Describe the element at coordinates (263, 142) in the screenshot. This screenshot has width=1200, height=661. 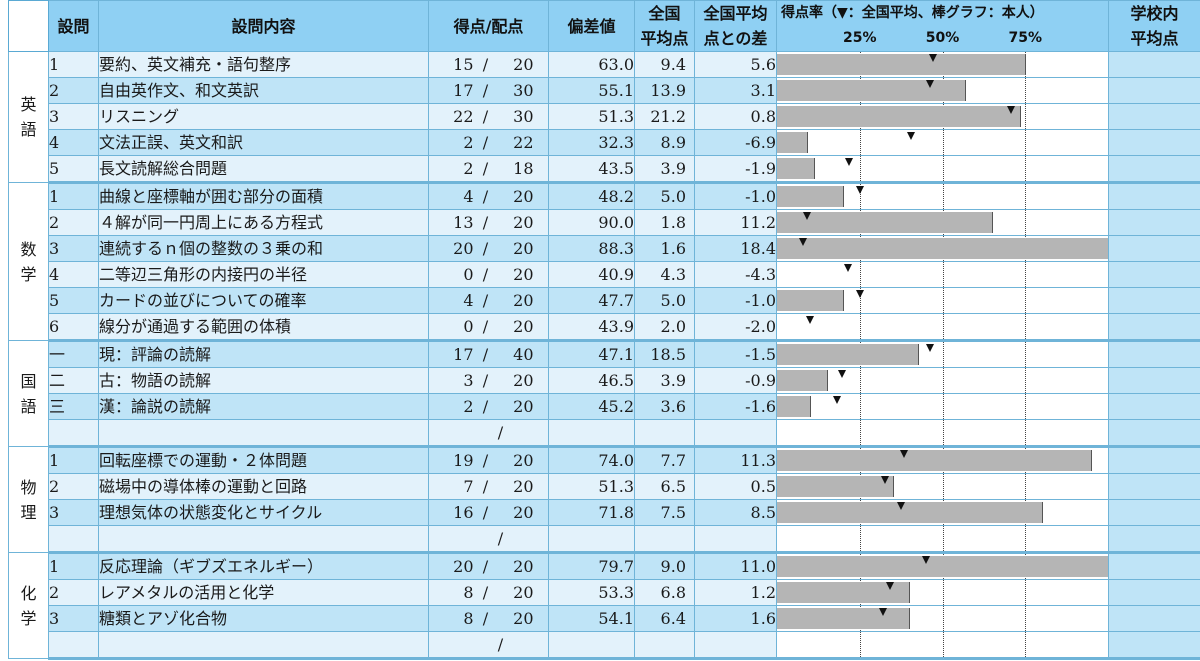
I see `question-content: 文法正誤、英文和訳` at that location.